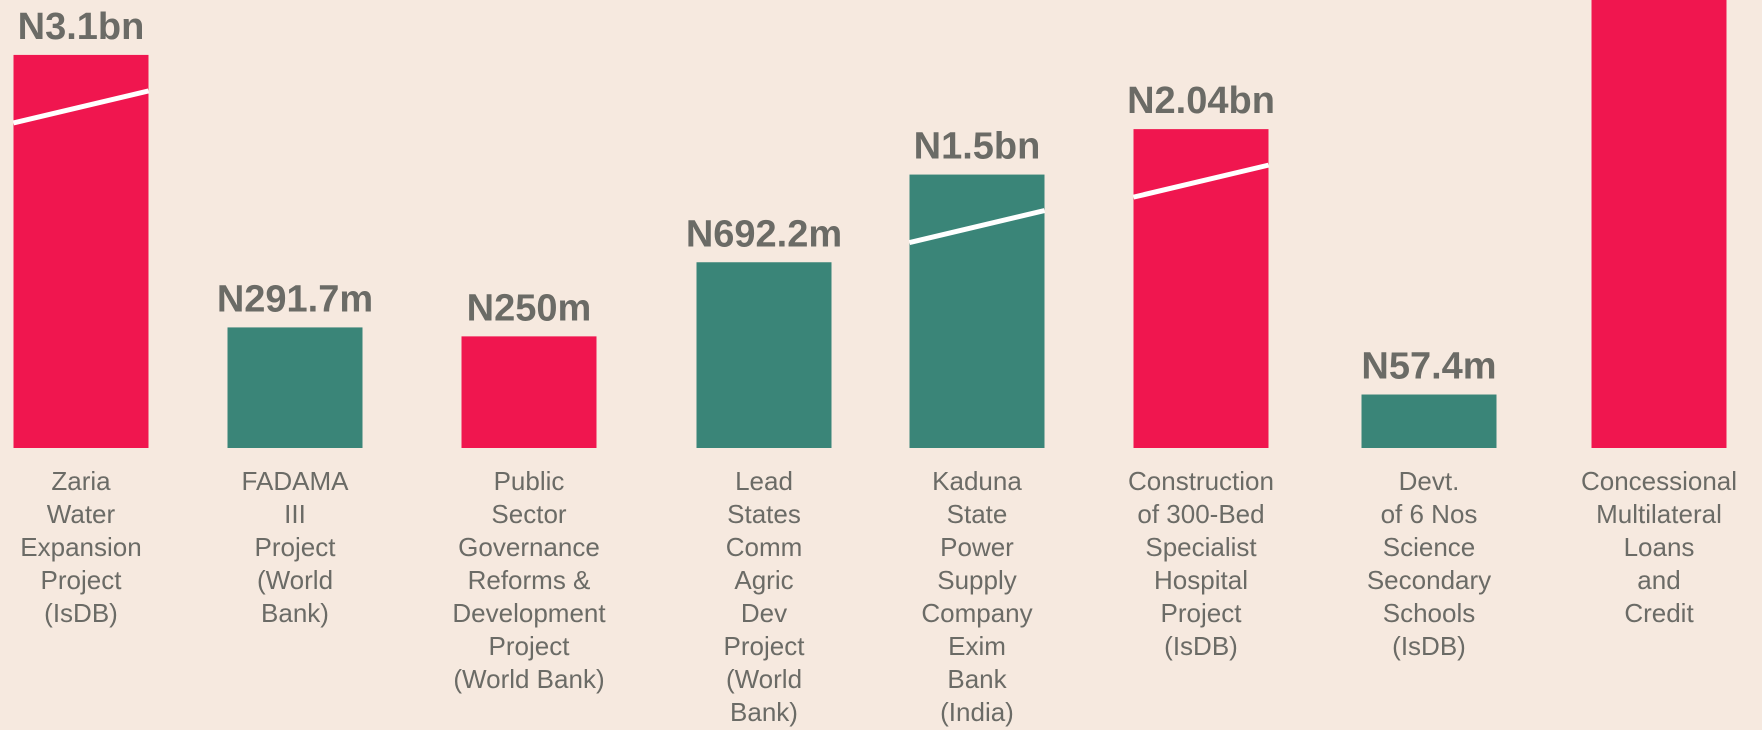 The width and height of the screenshot is (1762, 730). What do you see at coordinates (1201, 481) in the screenshot?
I see `category-label: Construction` at bounding box center [1201, 481].